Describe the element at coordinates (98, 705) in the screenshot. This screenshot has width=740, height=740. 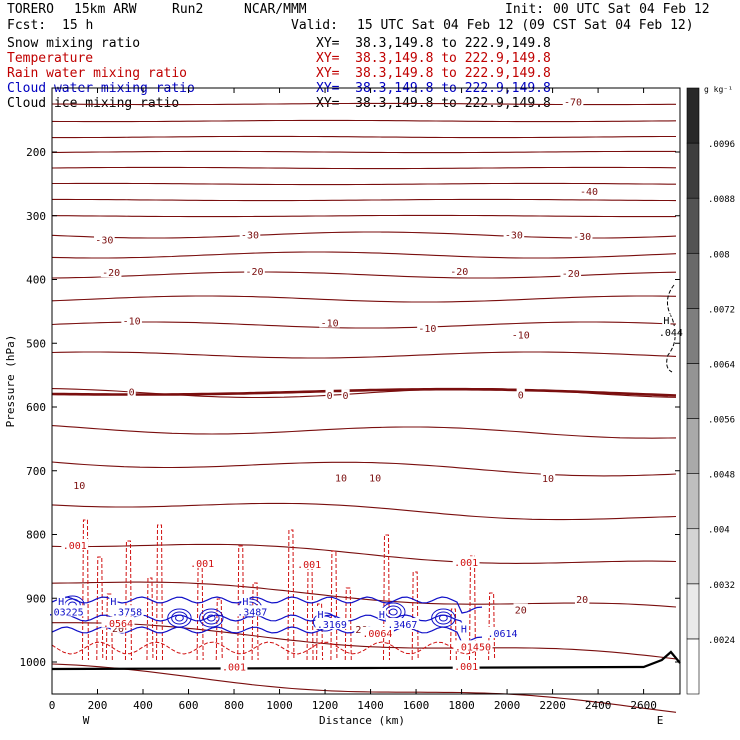
I see `x-tick-label: 200` at that location.